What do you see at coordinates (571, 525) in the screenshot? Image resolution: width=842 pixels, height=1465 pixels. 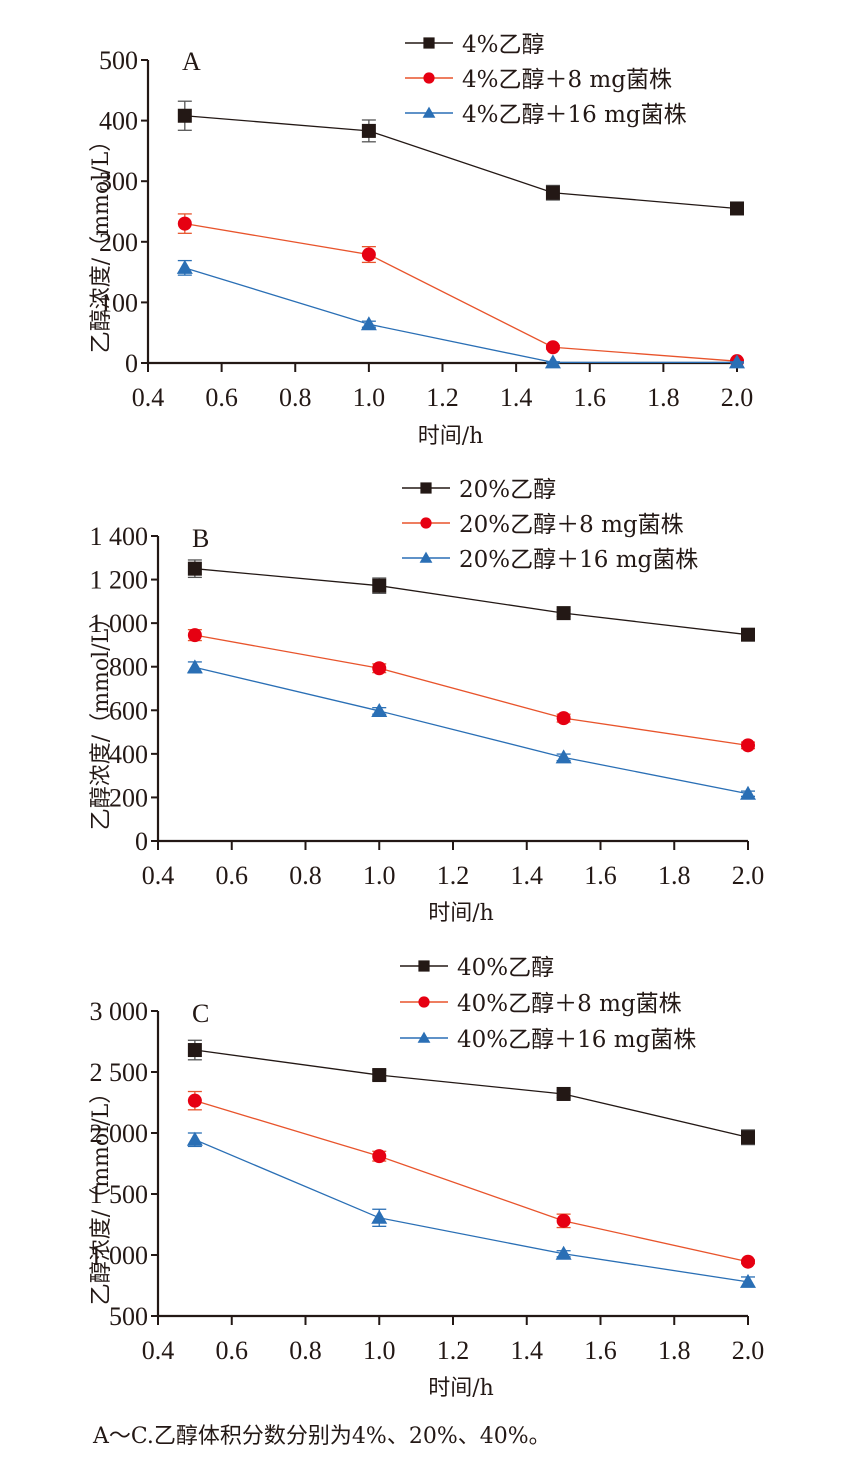 I see `legend-label: 20%乙醇＋8 mg菌株` at bounding box center [571, 525].